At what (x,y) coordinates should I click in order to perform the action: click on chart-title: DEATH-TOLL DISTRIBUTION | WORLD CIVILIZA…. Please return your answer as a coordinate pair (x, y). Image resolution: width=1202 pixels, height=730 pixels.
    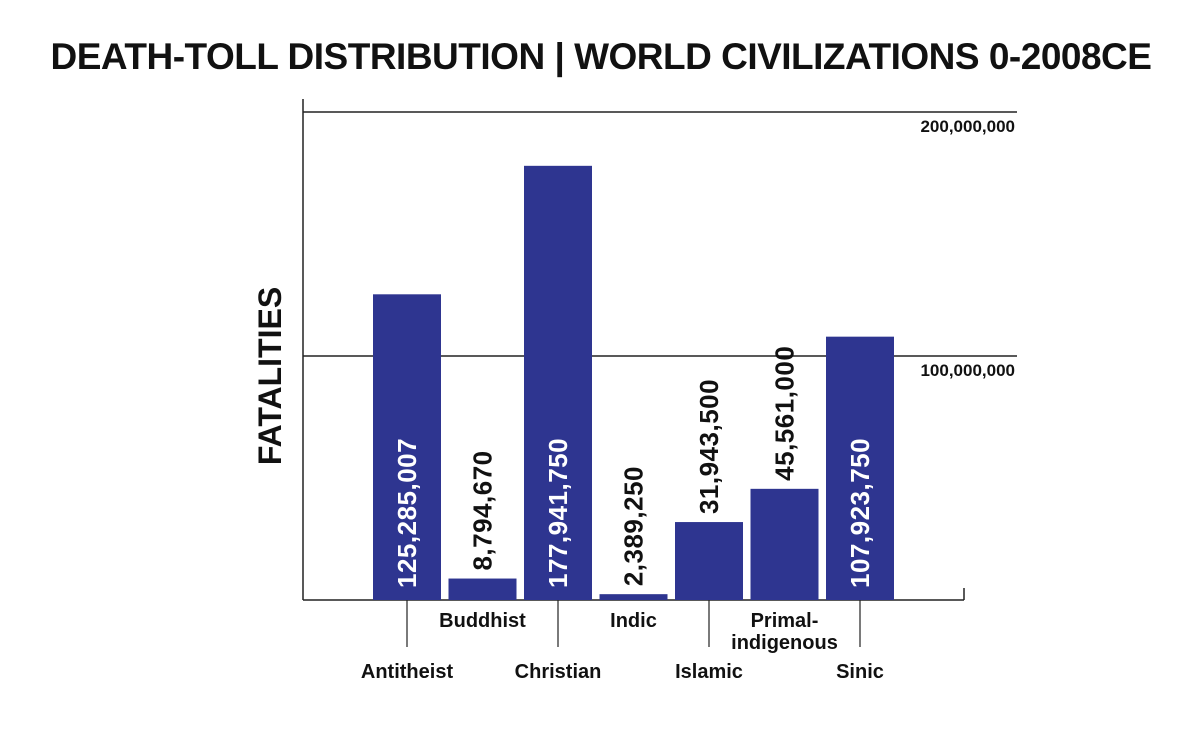
    Looking at the image, I should click on (601, 56).